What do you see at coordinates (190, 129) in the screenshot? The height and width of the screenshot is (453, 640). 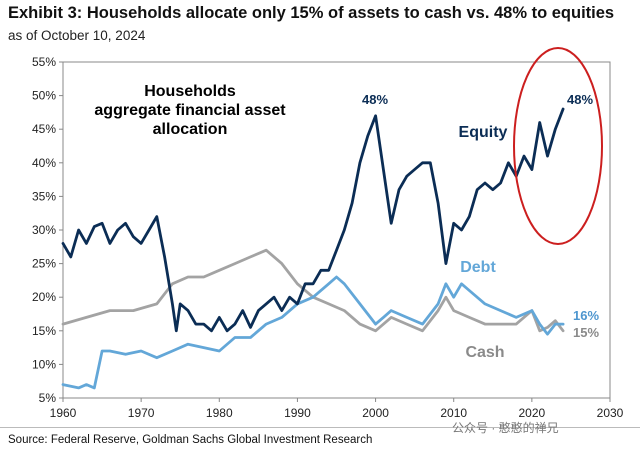 I see `panel-label-line-3: allocation` at bounding box center [190, 129].